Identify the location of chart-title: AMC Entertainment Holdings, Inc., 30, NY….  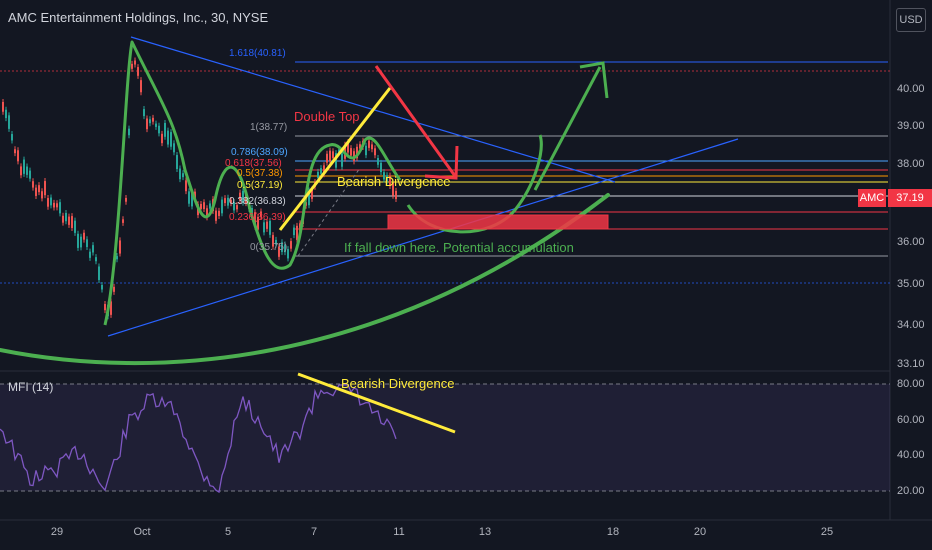
(138, 17).